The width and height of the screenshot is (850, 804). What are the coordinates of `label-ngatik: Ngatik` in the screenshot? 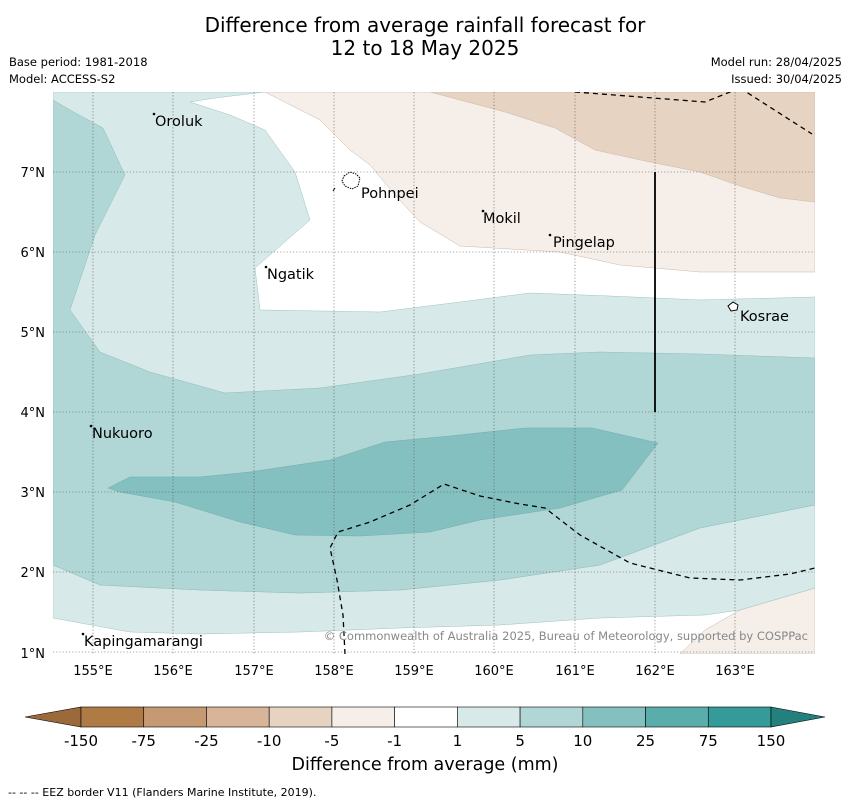 It's located at (291, 275).